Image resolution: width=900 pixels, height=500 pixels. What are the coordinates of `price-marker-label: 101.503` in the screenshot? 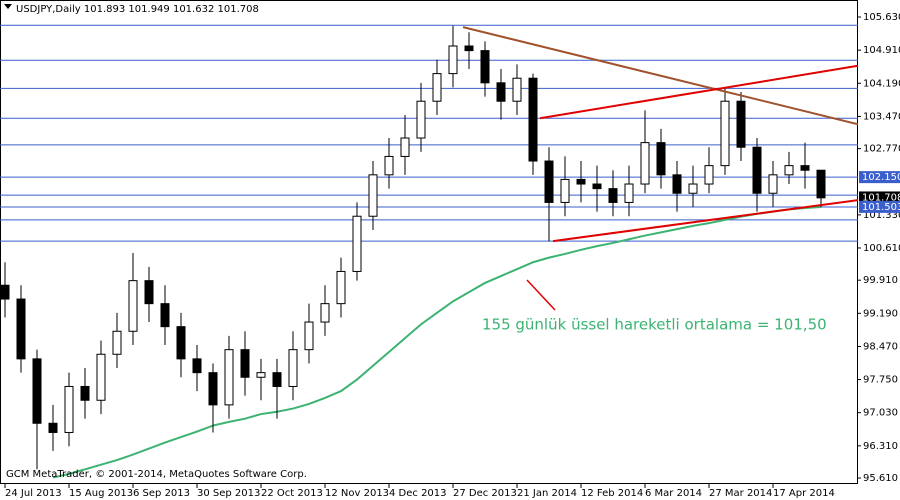 It's located at (881, 207).